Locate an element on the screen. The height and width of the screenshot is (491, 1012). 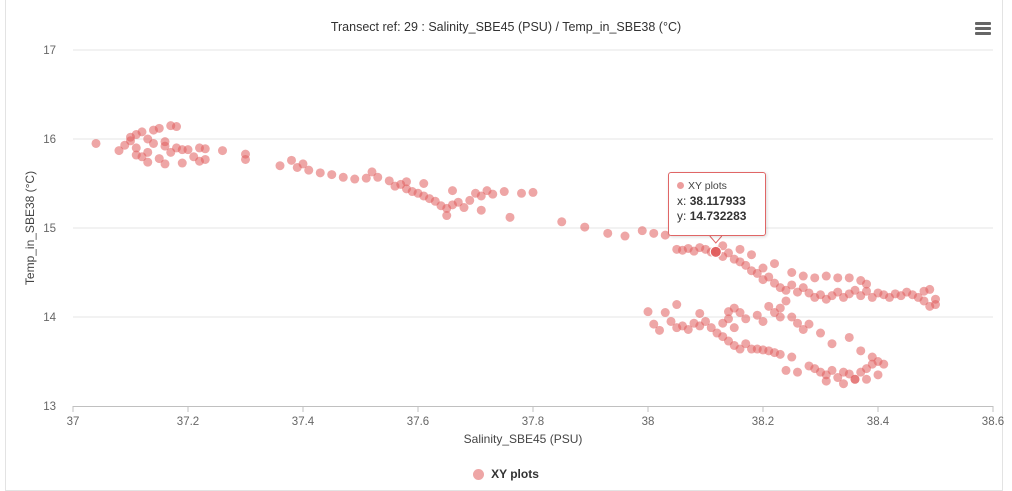
tooltip-x-value: 38.117933 is located at coordinates (717, 201).